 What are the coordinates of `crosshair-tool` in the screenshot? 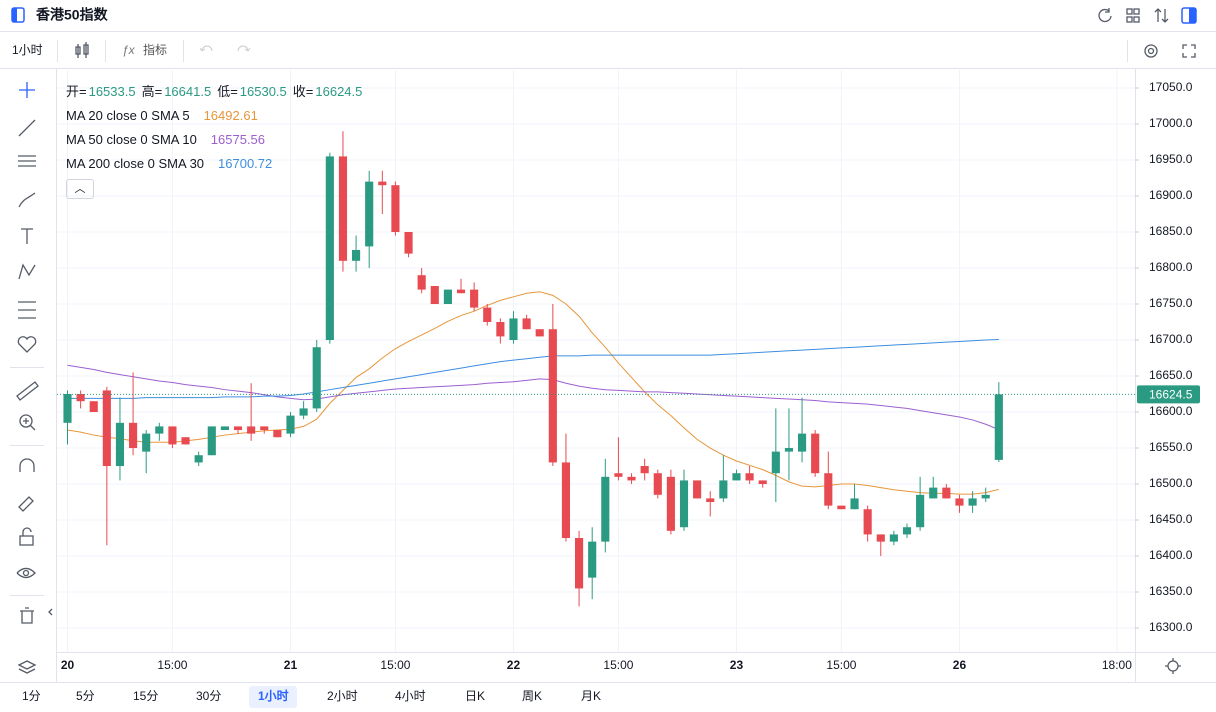 It's located at (27, 90).